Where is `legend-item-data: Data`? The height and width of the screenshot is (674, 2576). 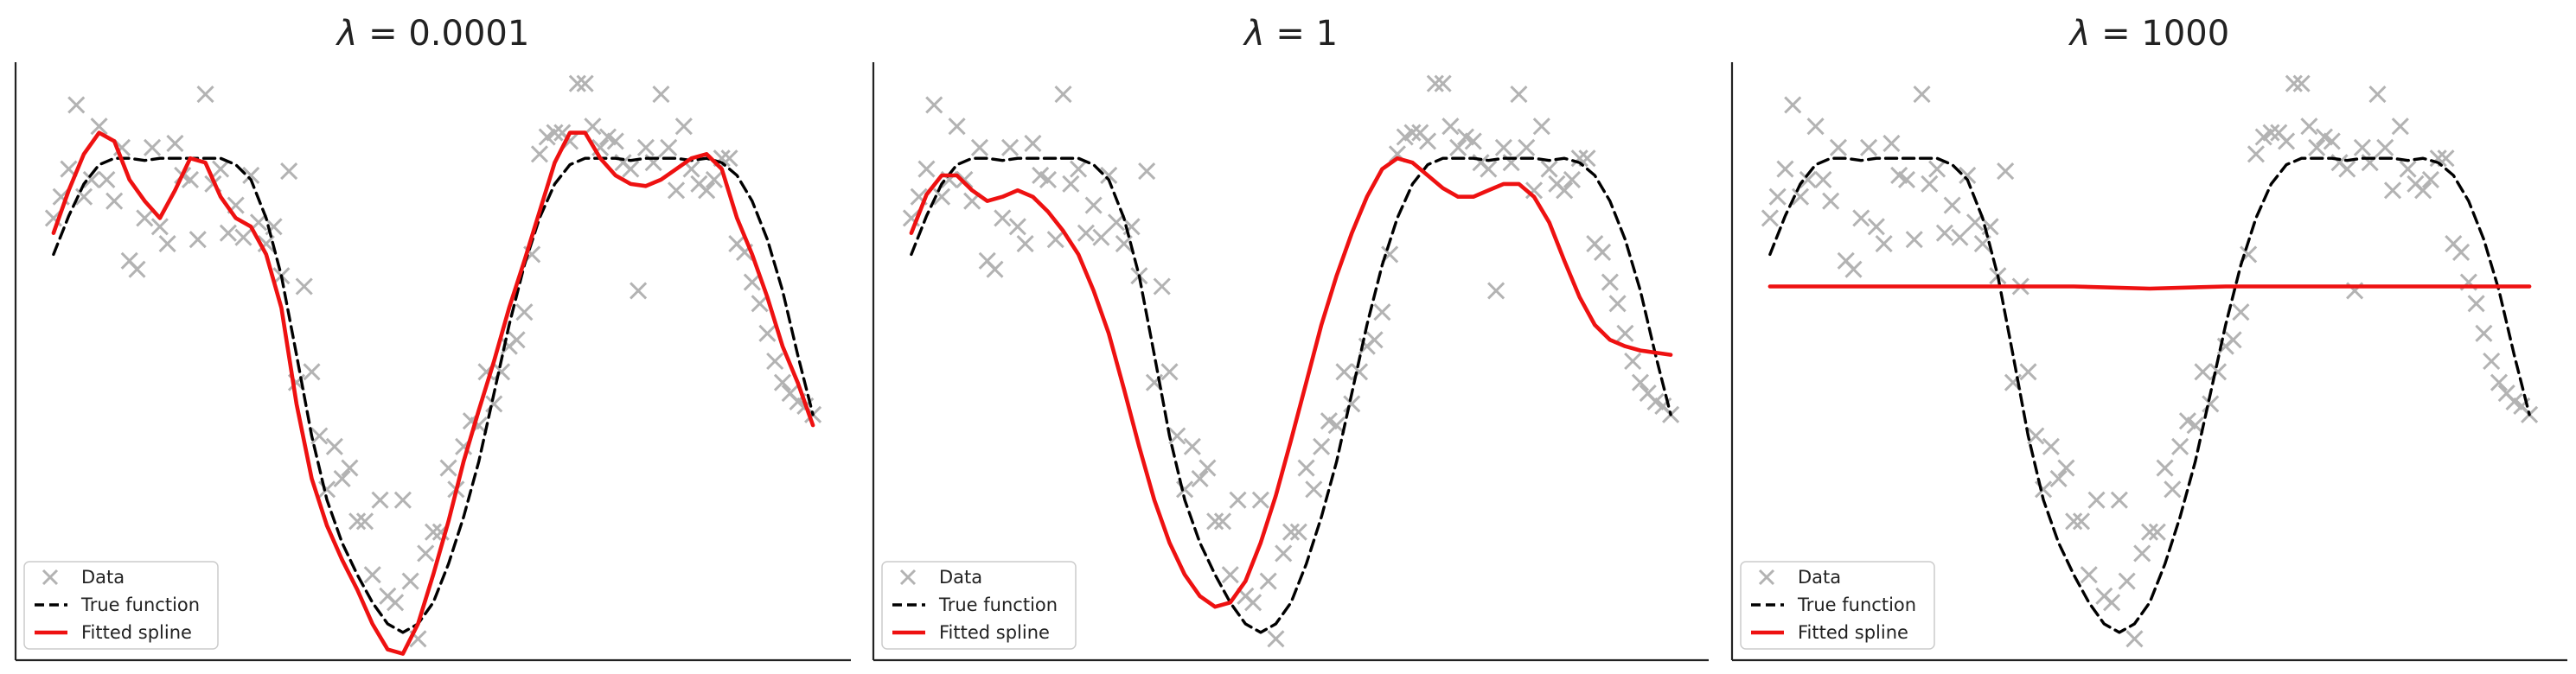 legend-item-data: Data is located at coordinates (1800, 578).